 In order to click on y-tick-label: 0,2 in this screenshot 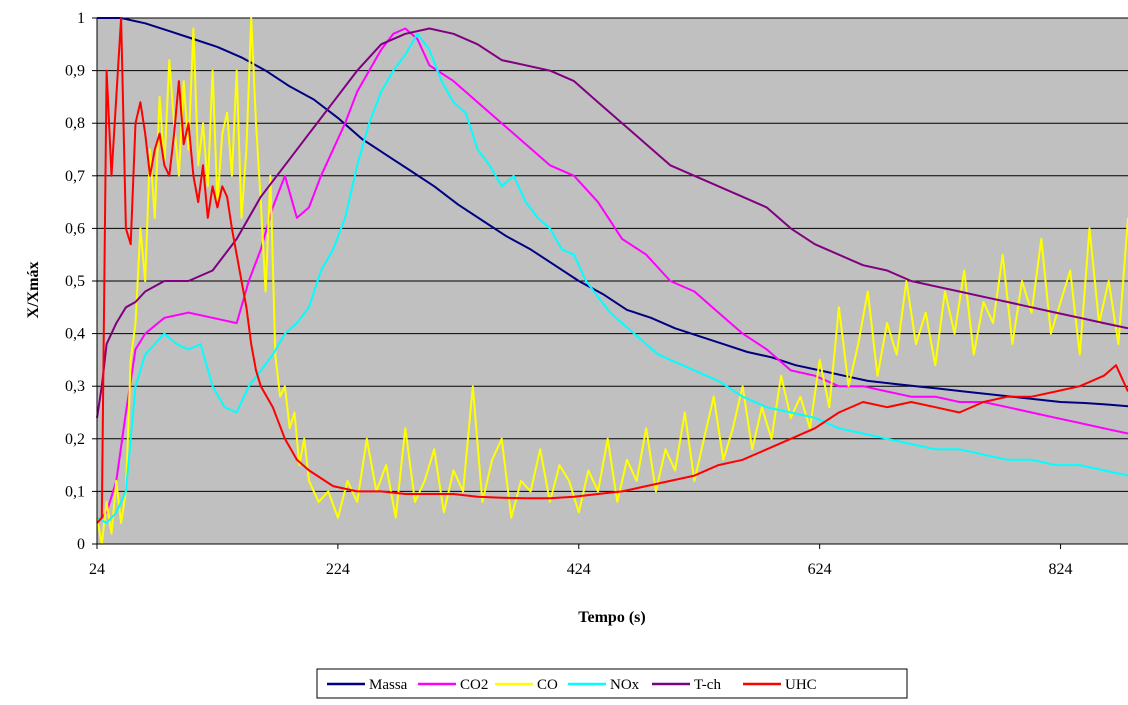, I will do `click(75, 439)`.